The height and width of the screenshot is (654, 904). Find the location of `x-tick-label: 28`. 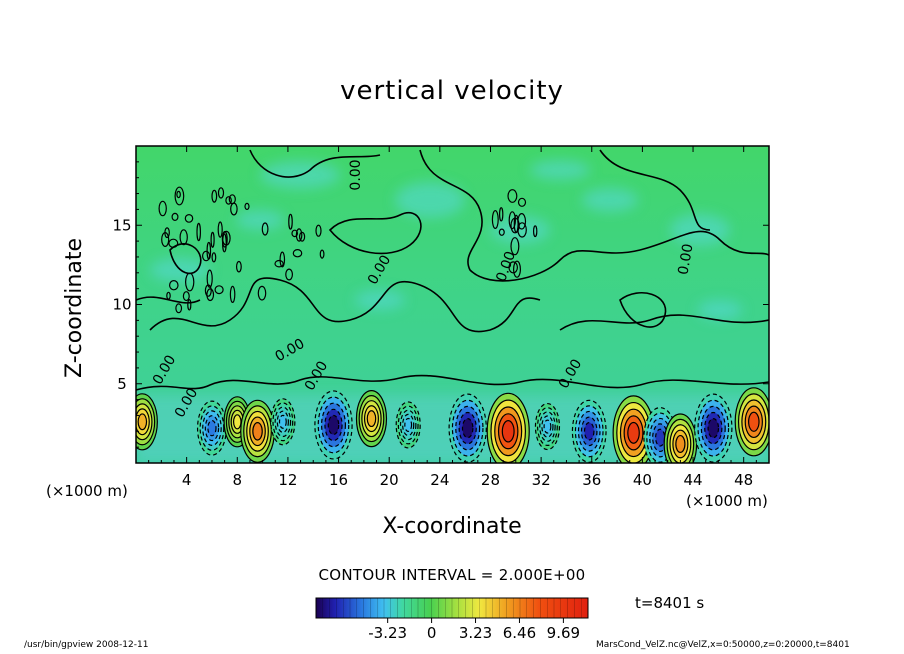

x-tick-label: 28 is located at coordinates (490, 480).